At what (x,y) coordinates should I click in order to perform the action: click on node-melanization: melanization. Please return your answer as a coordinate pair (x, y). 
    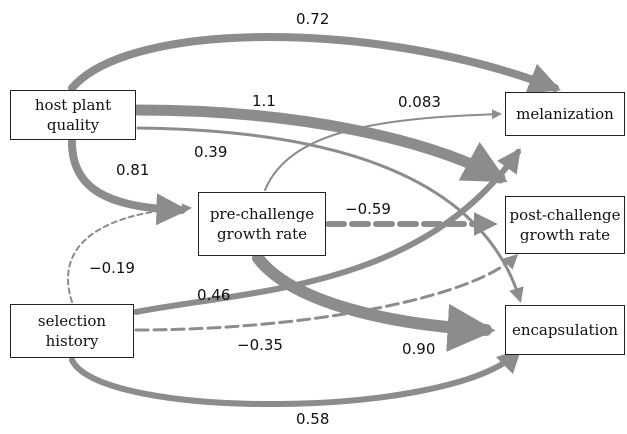
    Looking at the image, I should click on (565, 114).